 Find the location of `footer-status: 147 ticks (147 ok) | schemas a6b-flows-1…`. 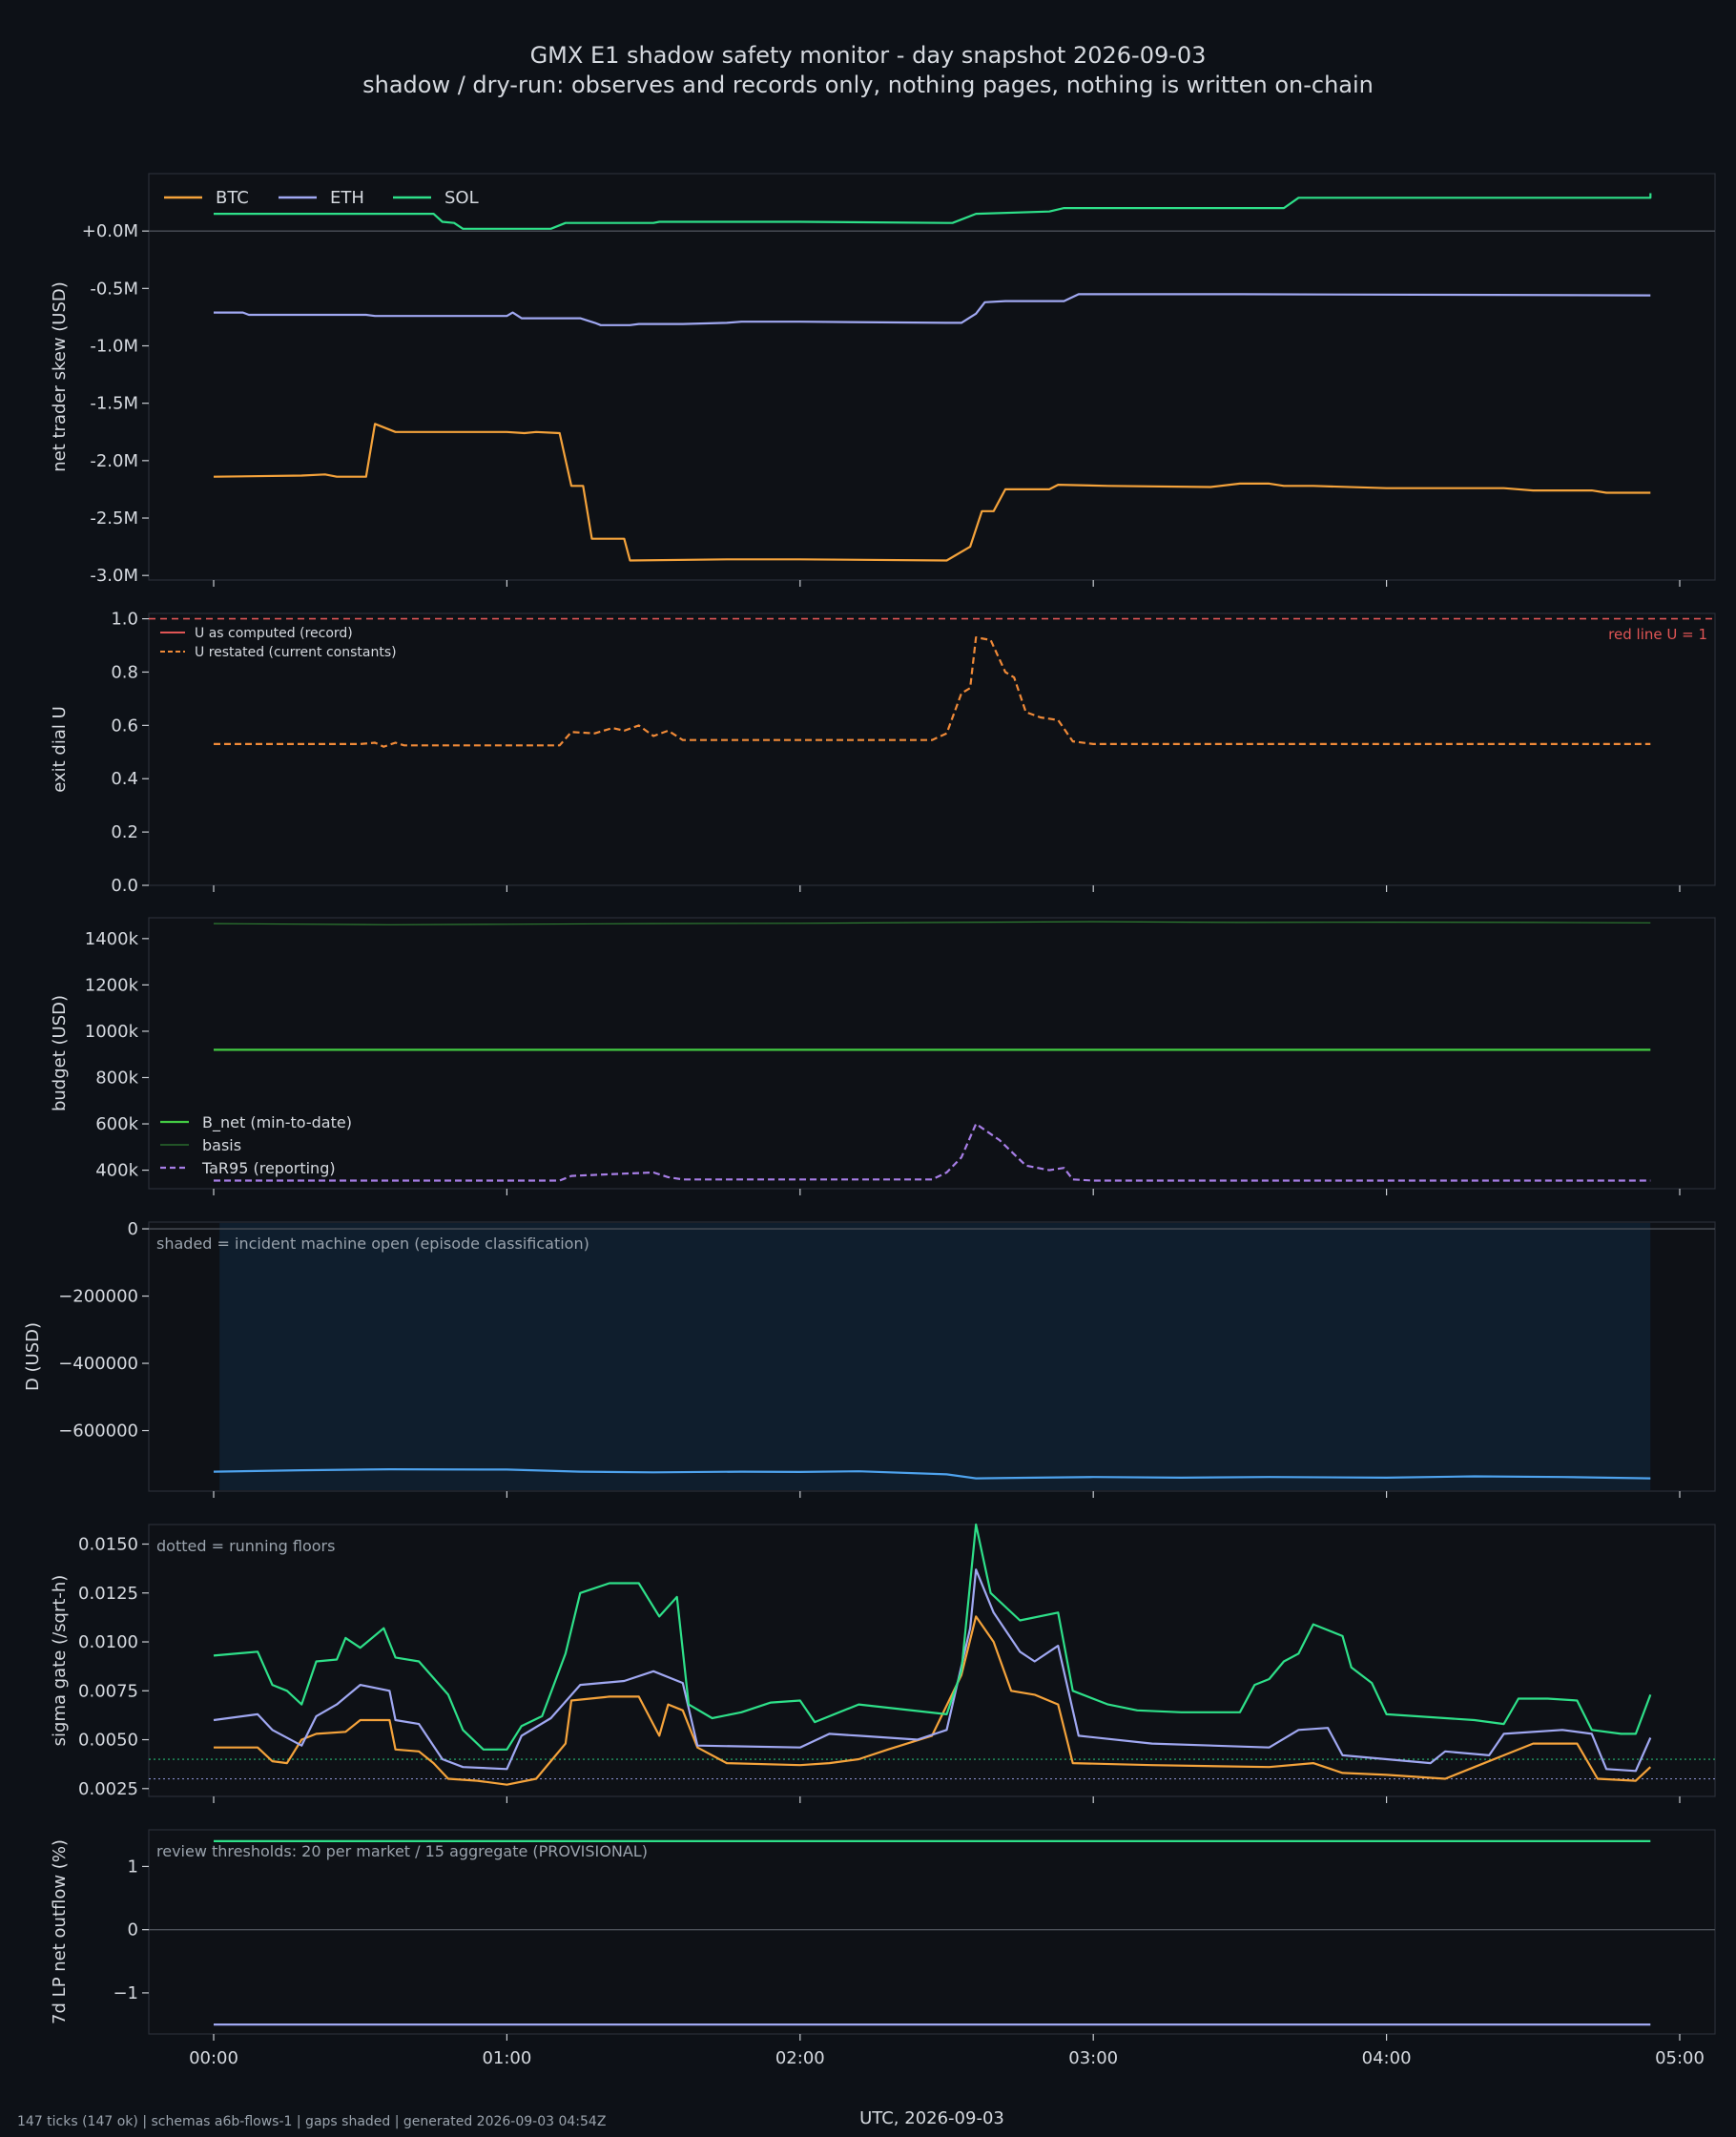

footer-status: 147 ticks (147 ok) | schemas a6b-flows-1… is located at coordinates (311, 2121).